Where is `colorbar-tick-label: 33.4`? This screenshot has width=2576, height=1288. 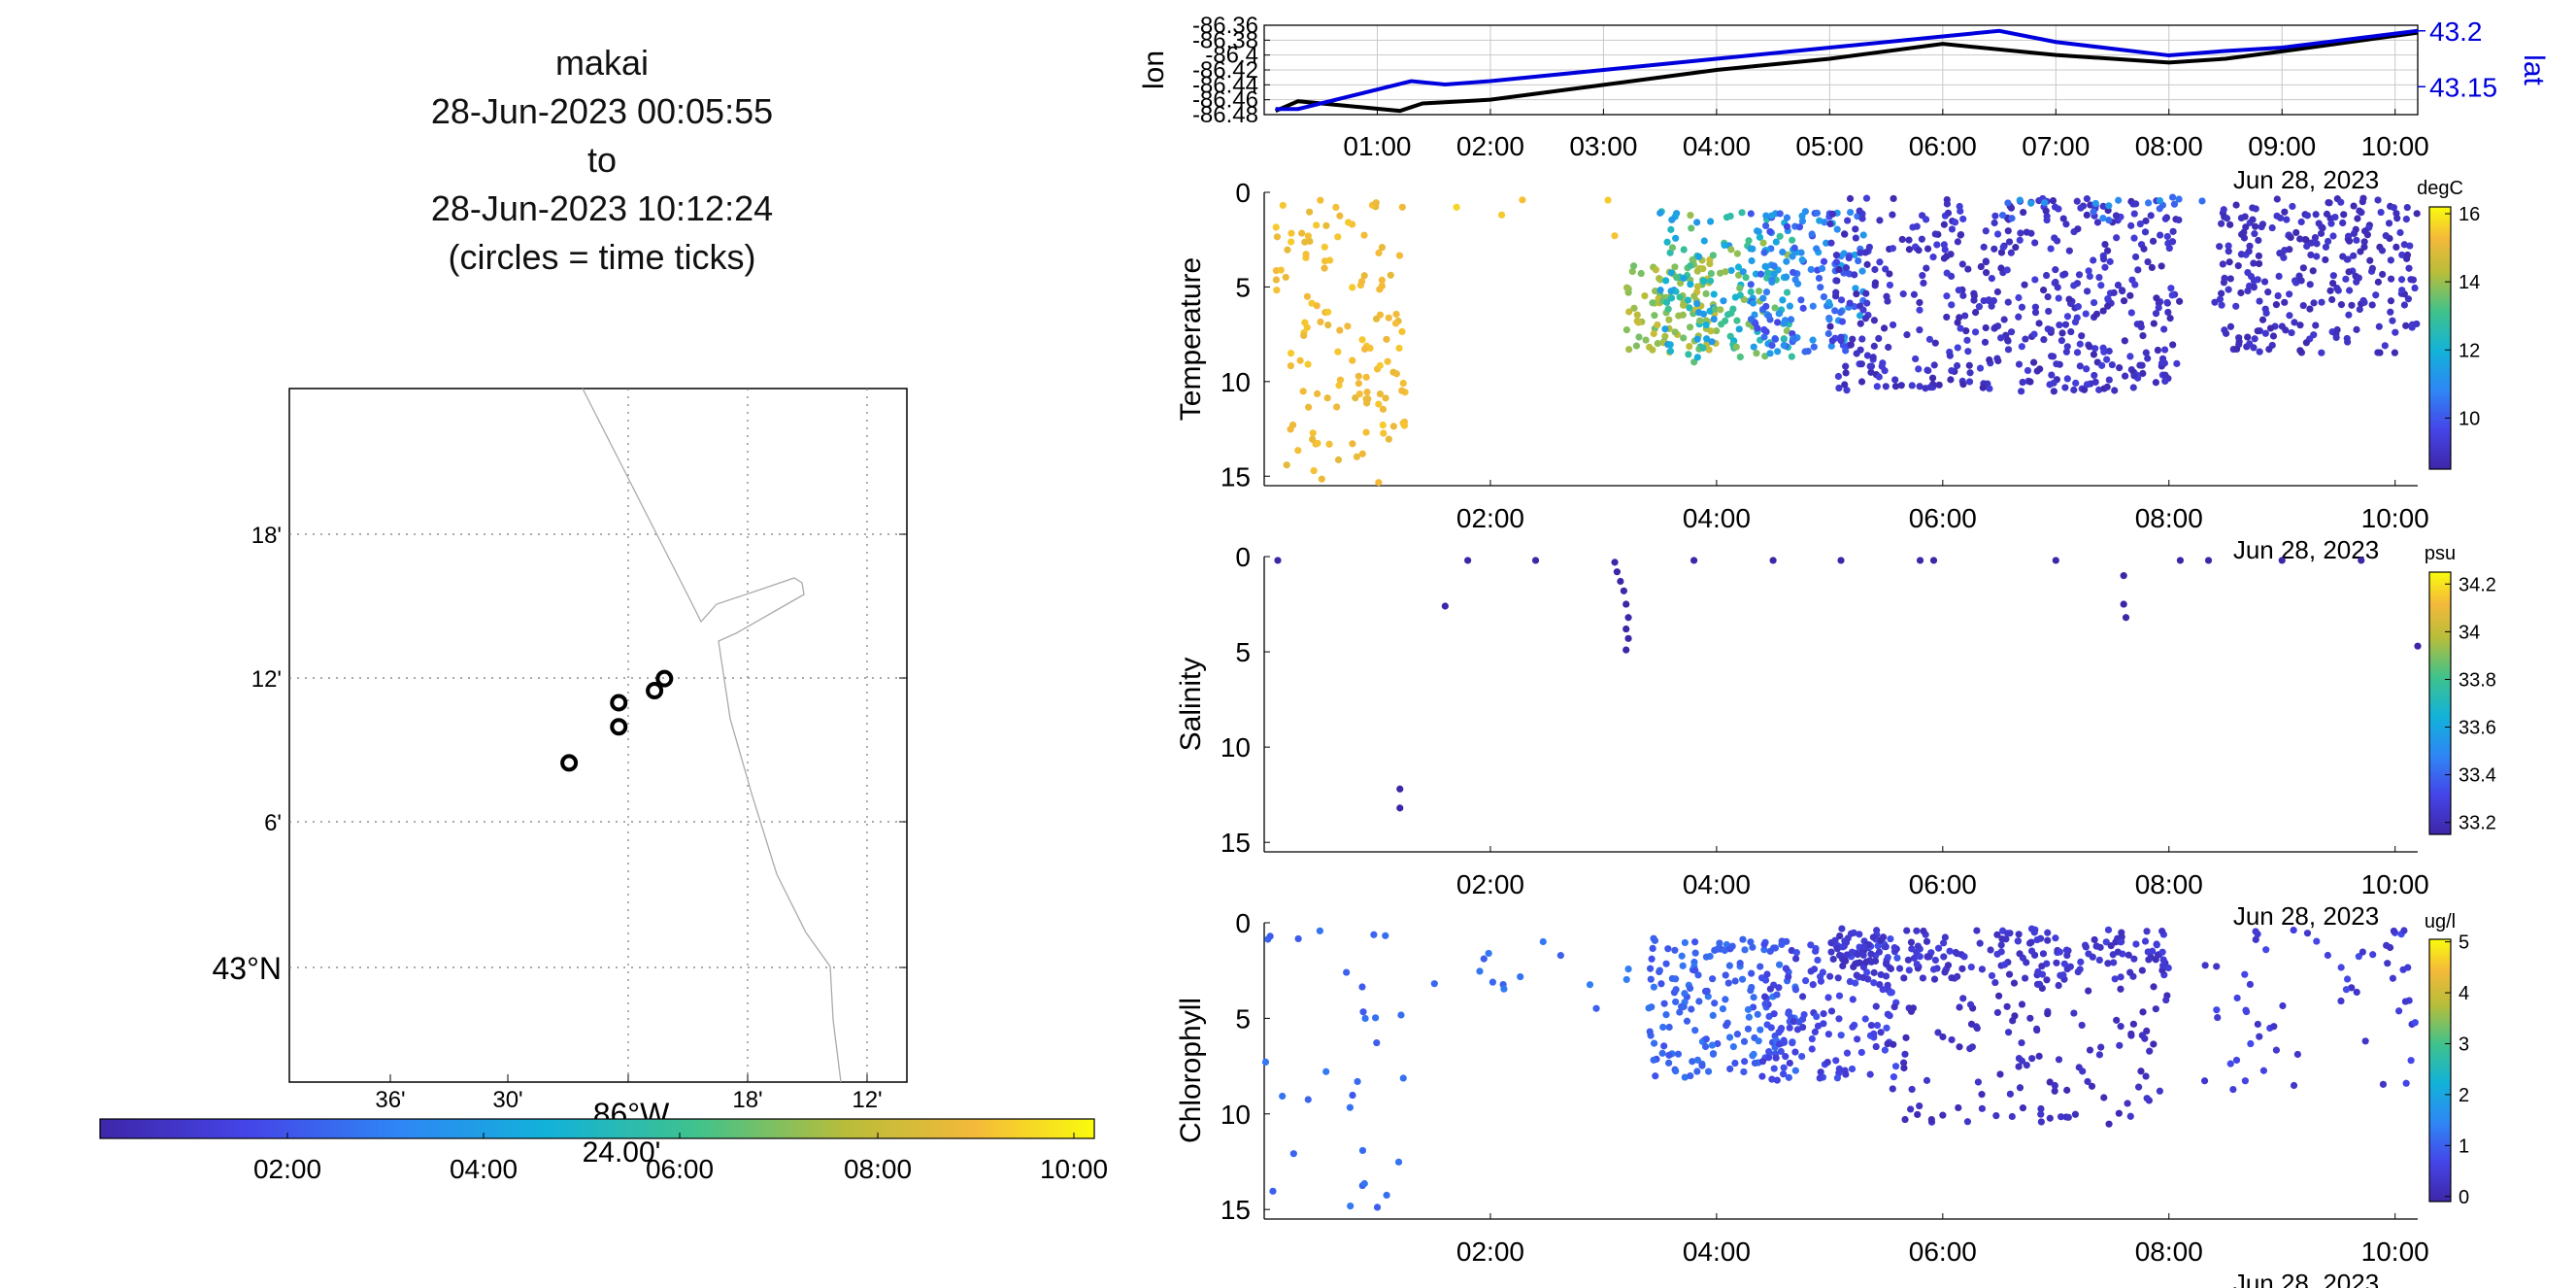
colorbar-tick-label: 33.4 is located at coordinates (2478, 776).